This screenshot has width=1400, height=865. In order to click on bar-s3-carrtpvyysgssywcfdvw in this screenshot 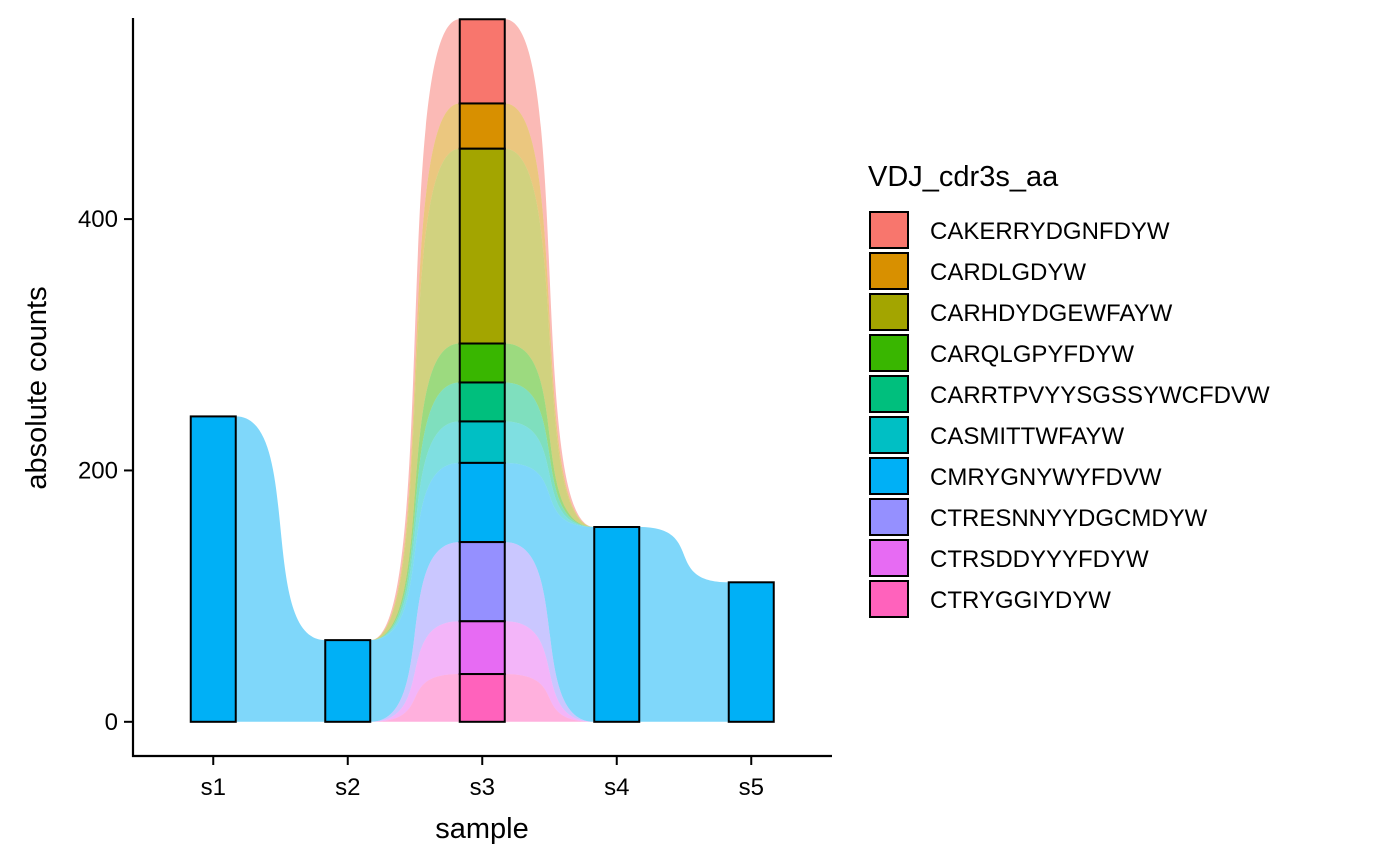, I will do `click(482, 402)`.